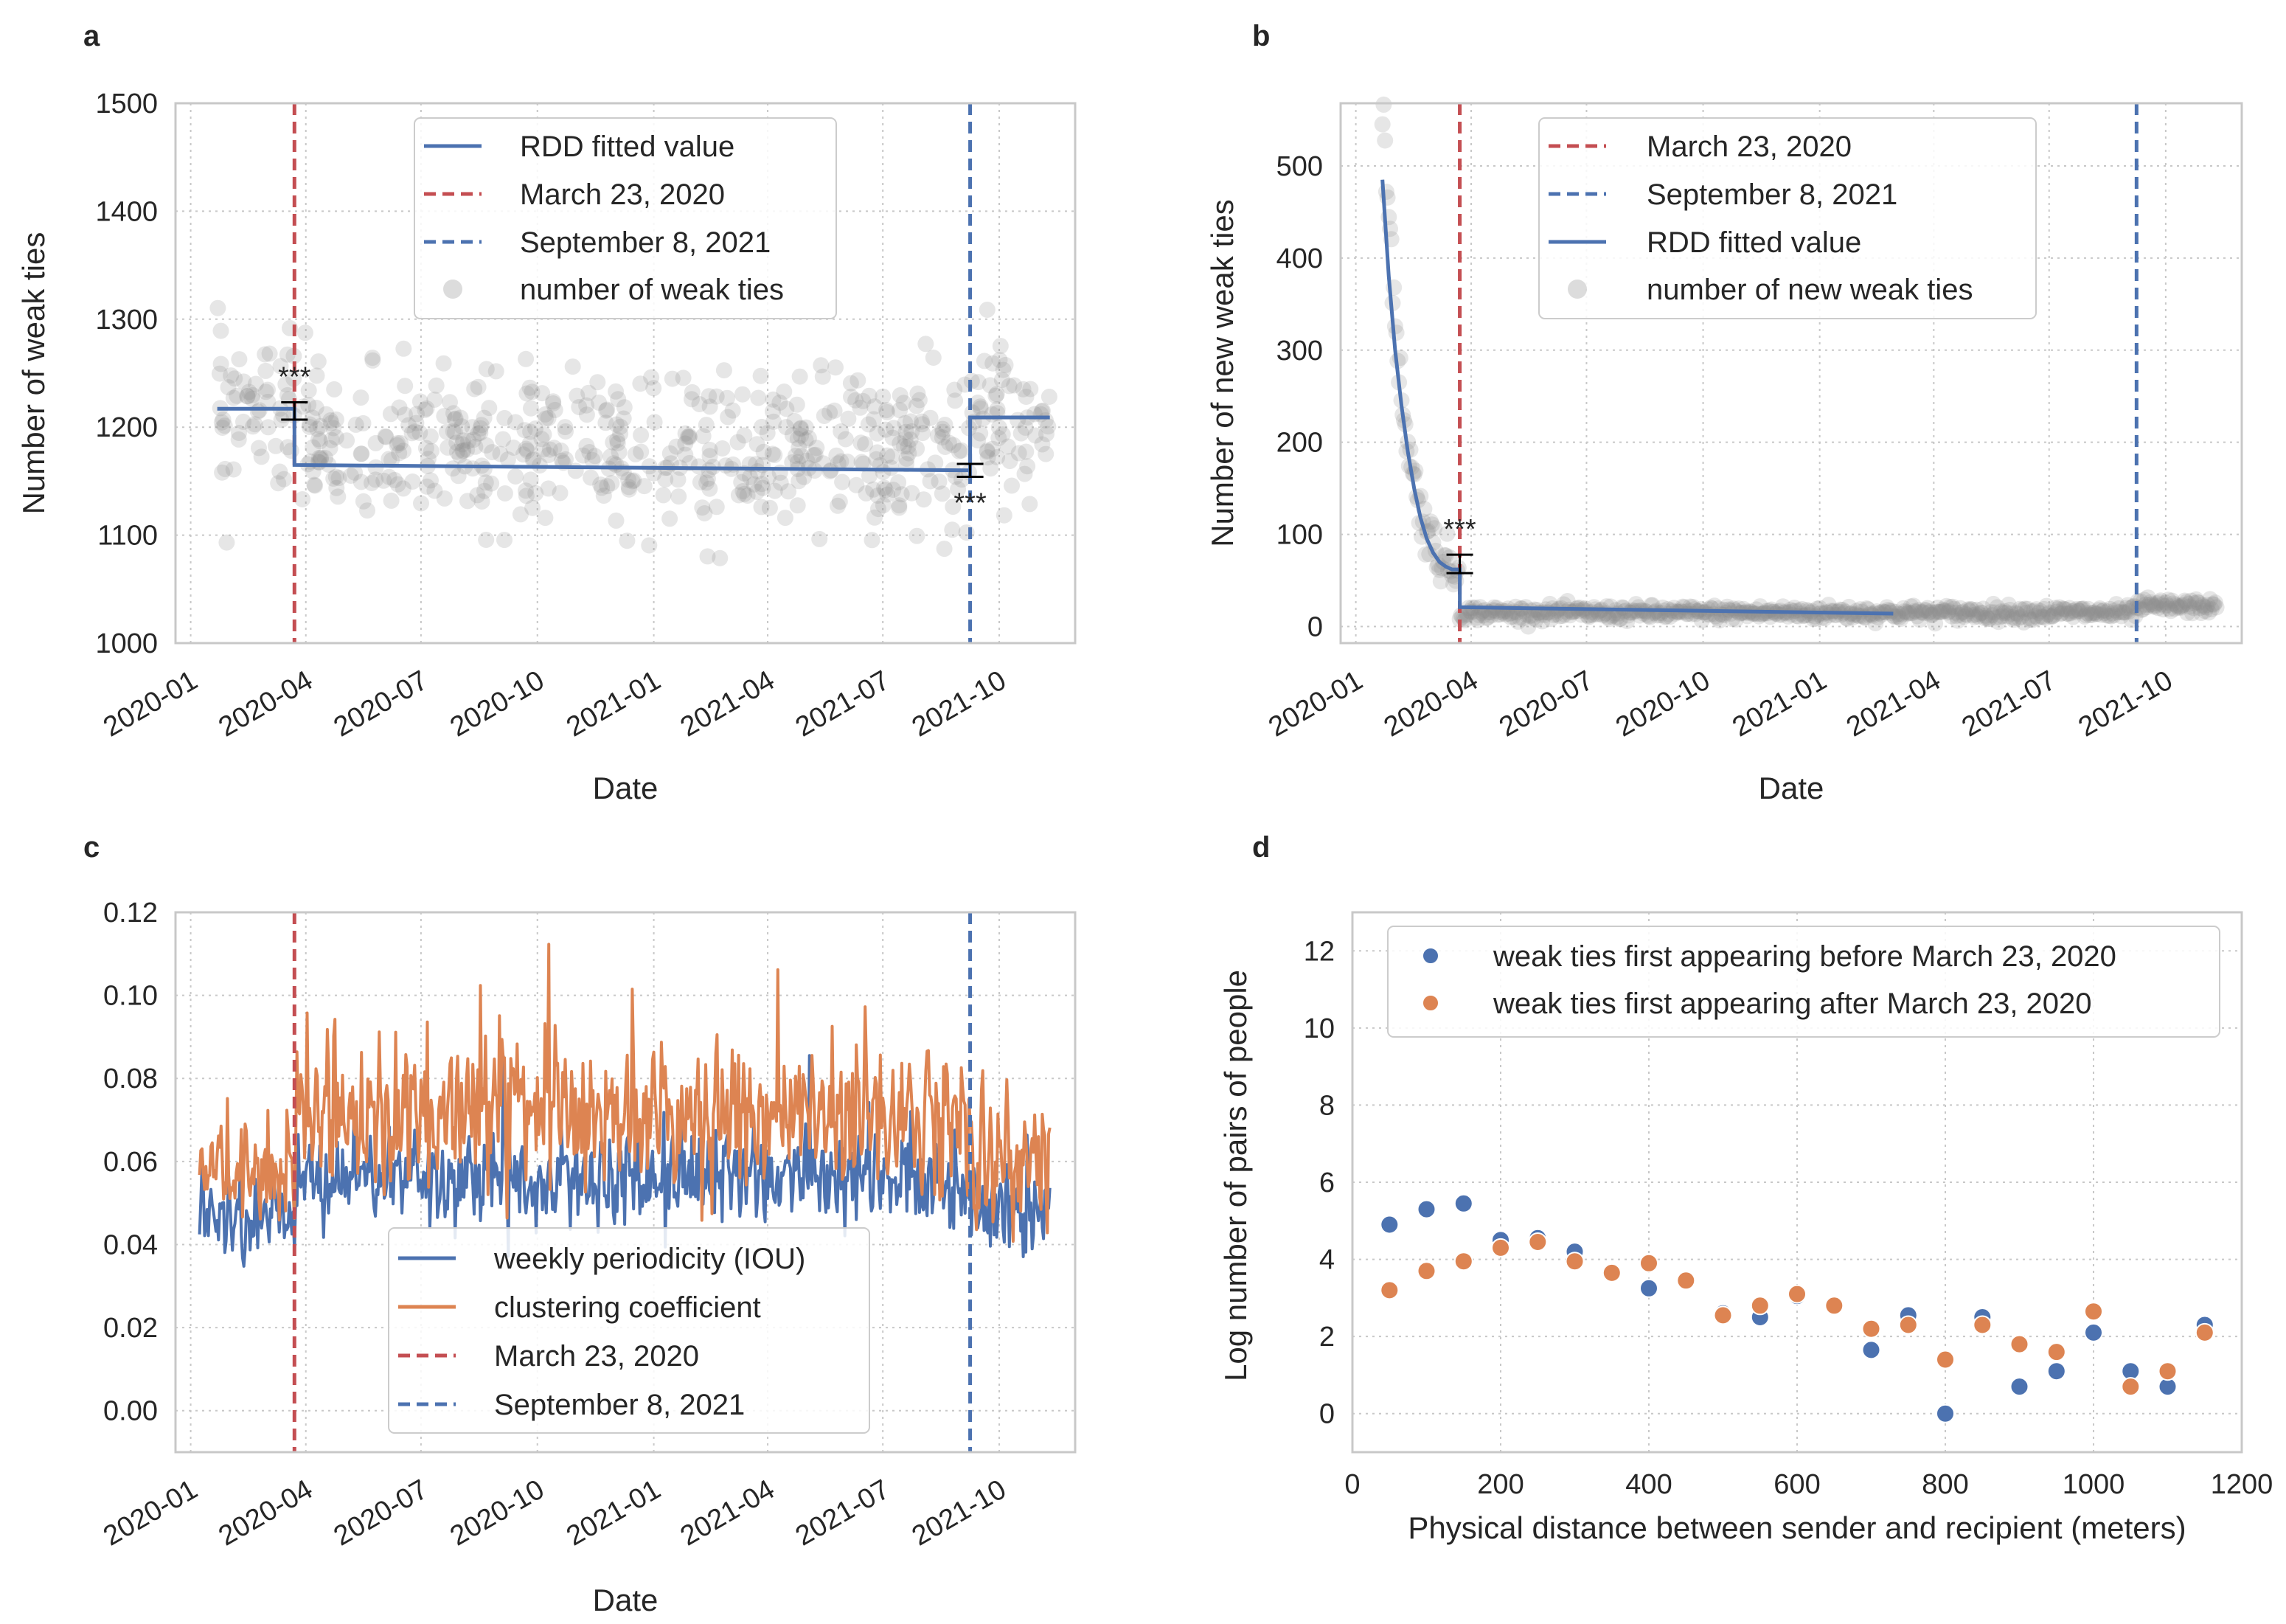 The width and height of the screenshot is (2286, 1624). What do you see at coordinates (645, 242) in the screenshot?
I see `legend-entry: September 8, 2021` at bounding box center [645, 242].